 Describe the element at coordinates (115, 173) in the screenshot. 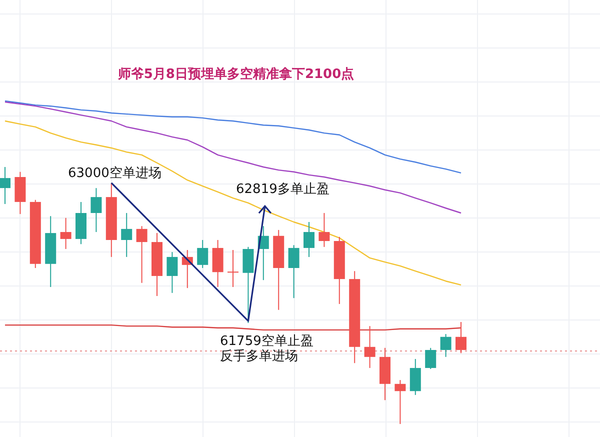

I see `annotation: 63000空单进场` at that location.